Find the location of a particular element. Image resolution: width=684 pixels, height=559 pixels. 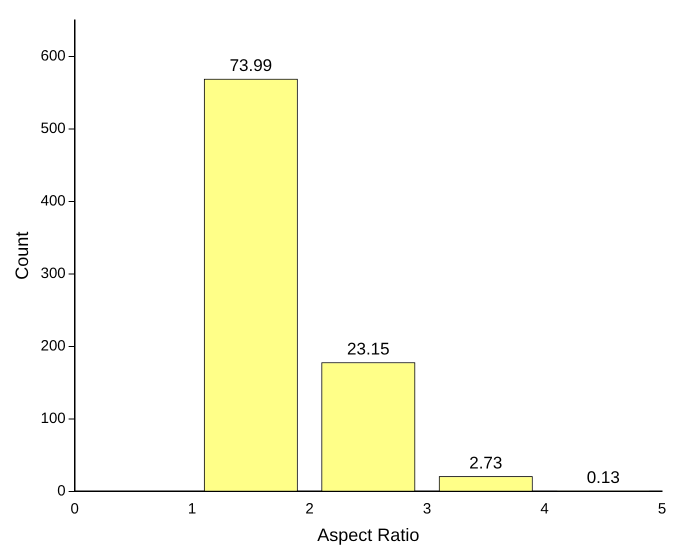

x-tick-label: 5 is located at coordinates (662, 509).